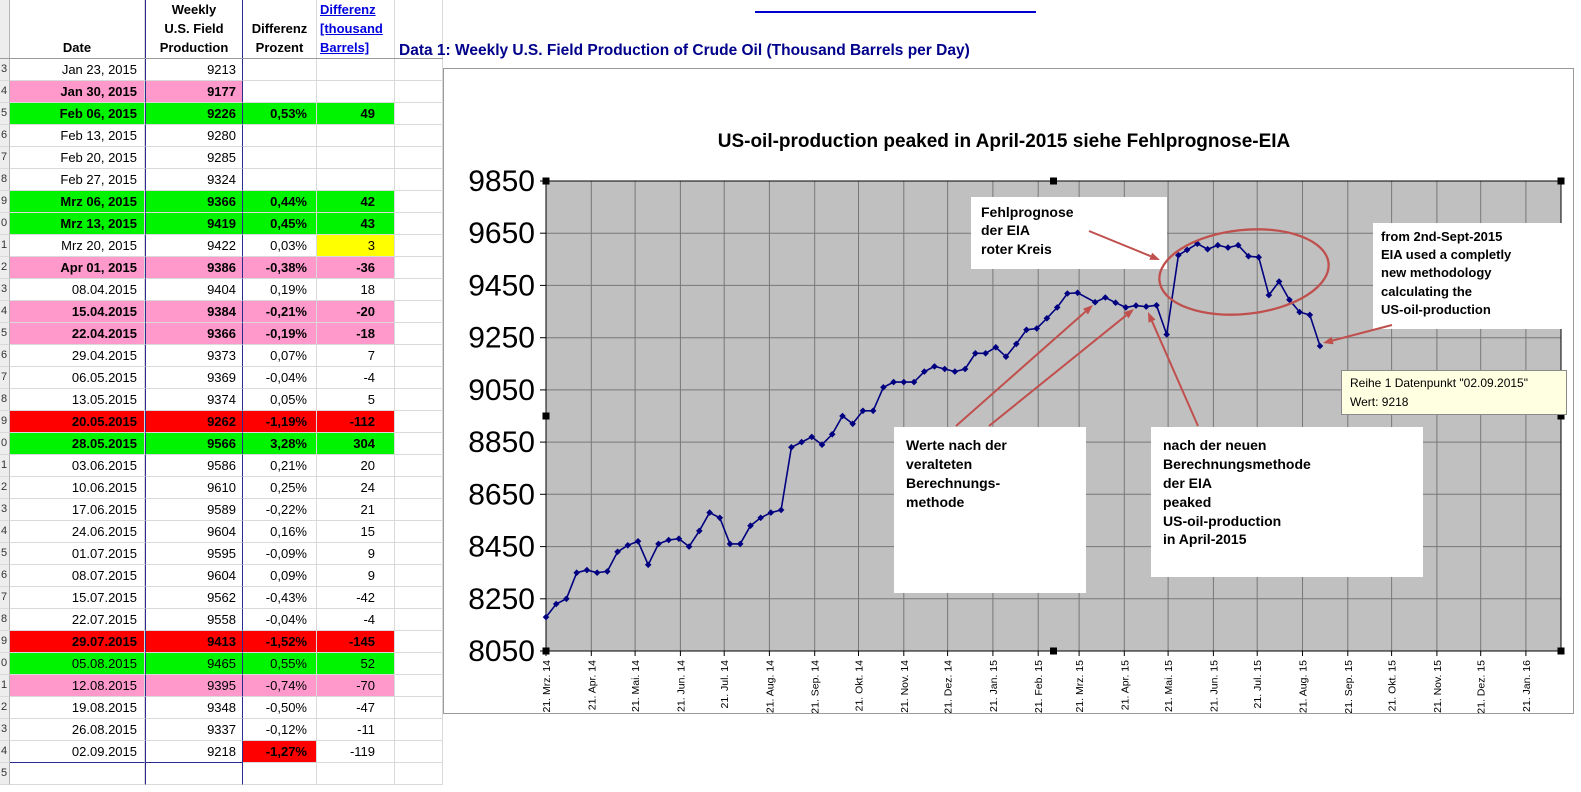 Image resolution: width=1581 pixels, height=792 pixels. Describe the element at coordinates (356, 400) in the screenshot. I see `differenz-barrels-cell: 5` at that location.